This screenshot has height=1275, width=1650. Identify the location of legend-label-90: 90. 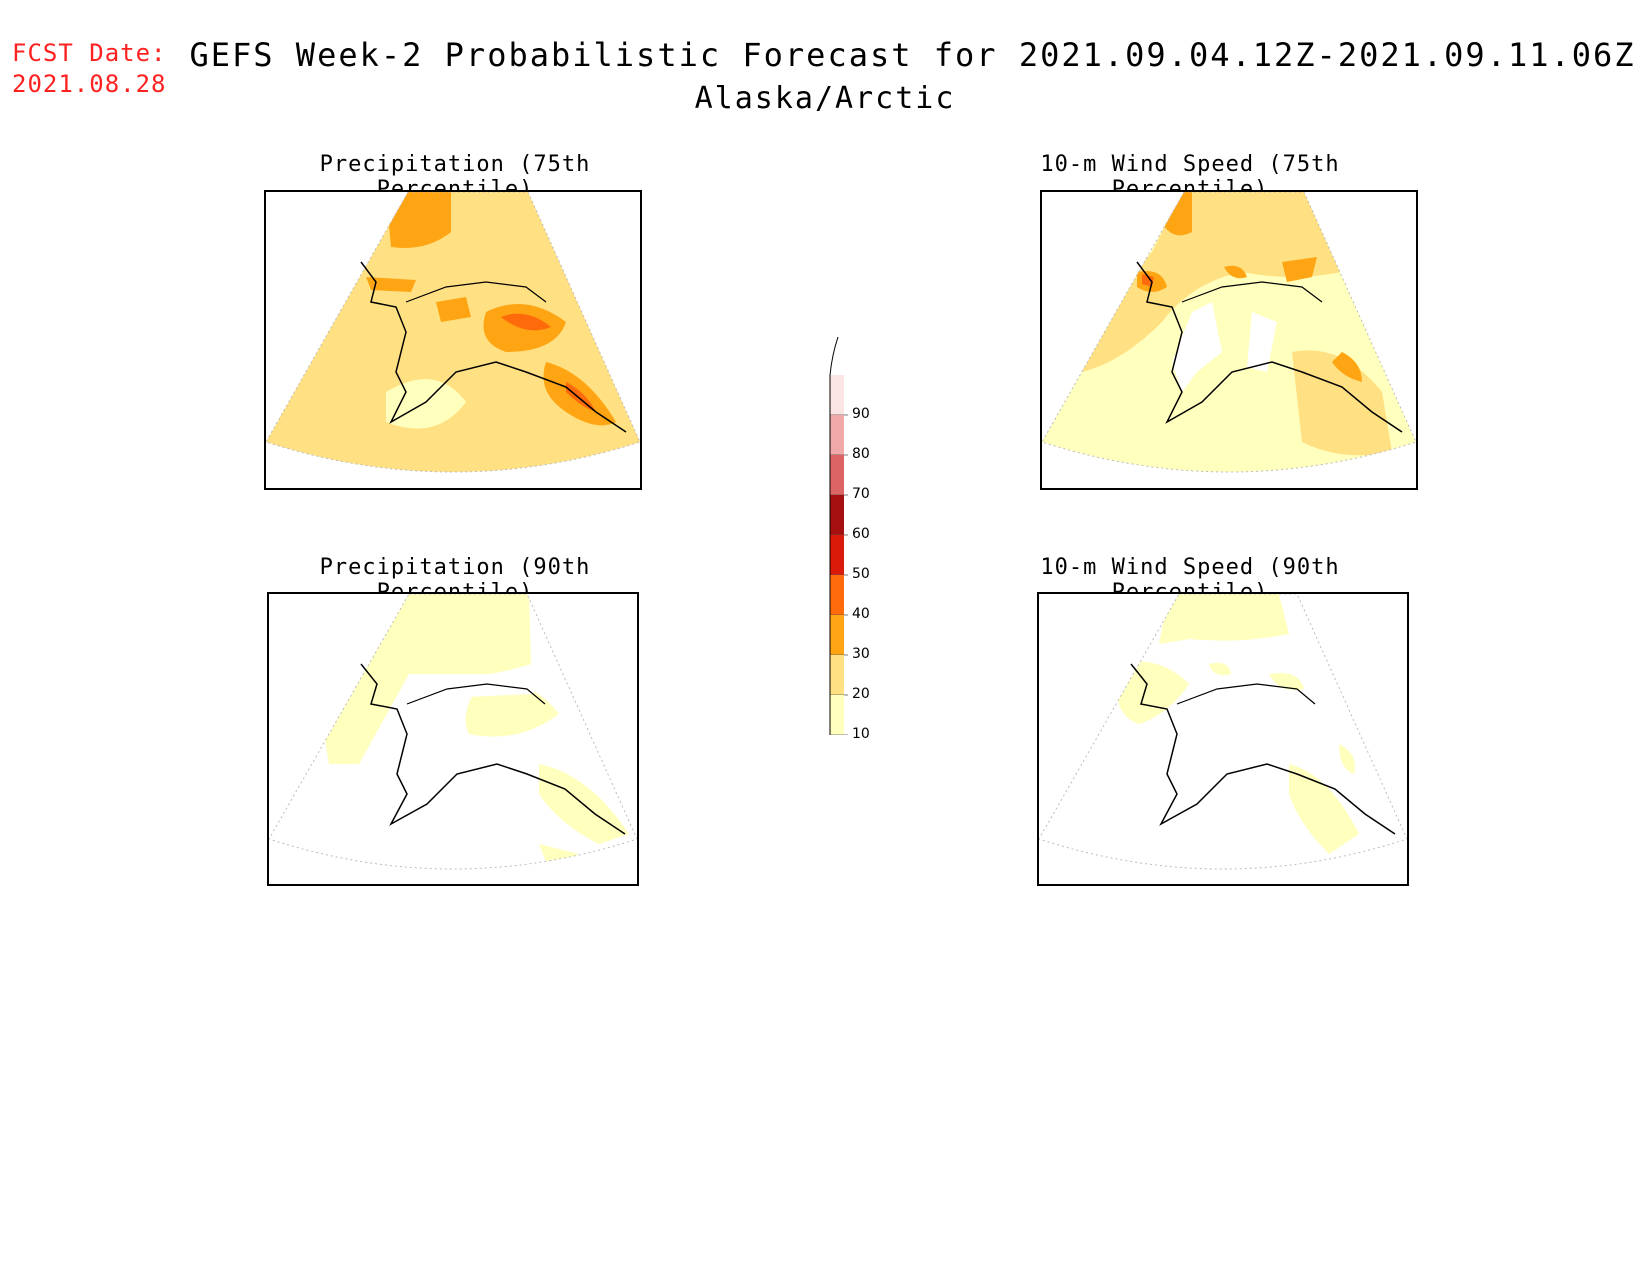
(861, 414).